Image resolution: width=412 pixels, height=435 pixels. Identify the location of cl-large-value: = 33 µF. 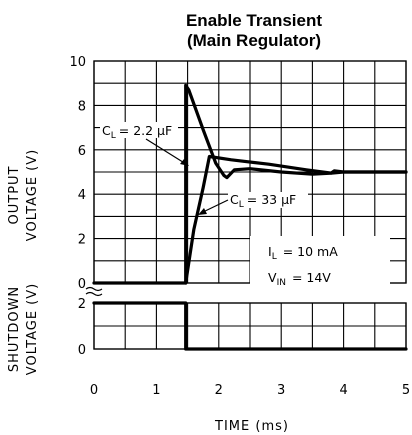
(271, 199).